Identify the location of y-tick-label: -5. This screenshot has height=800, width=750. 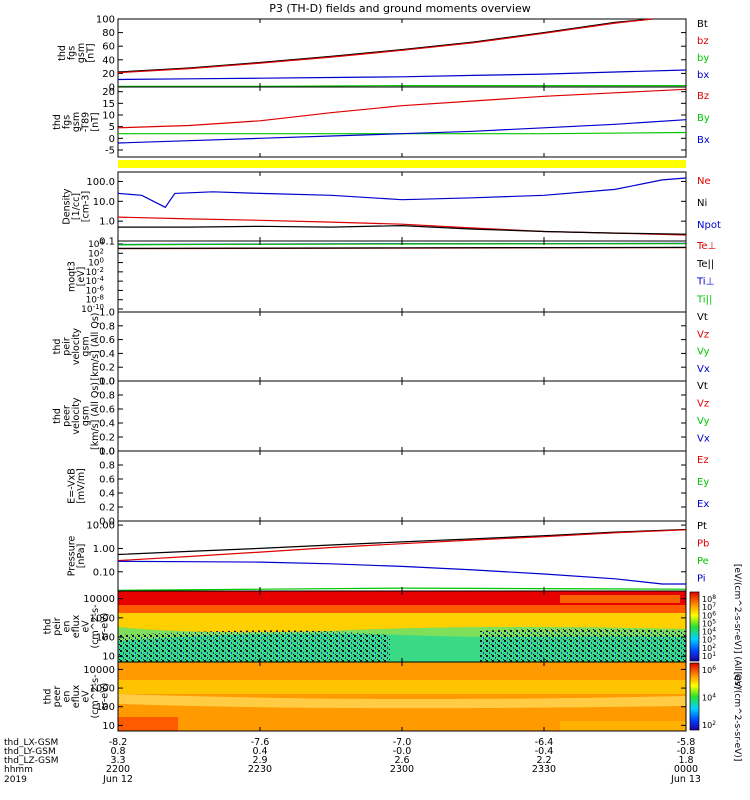
(110, 151).